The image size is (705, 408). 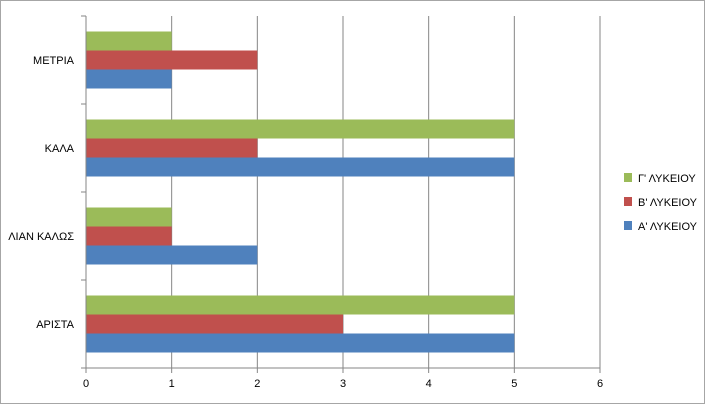 I want to click on x-tick-label-1: 1, so click(x=172, y=384).